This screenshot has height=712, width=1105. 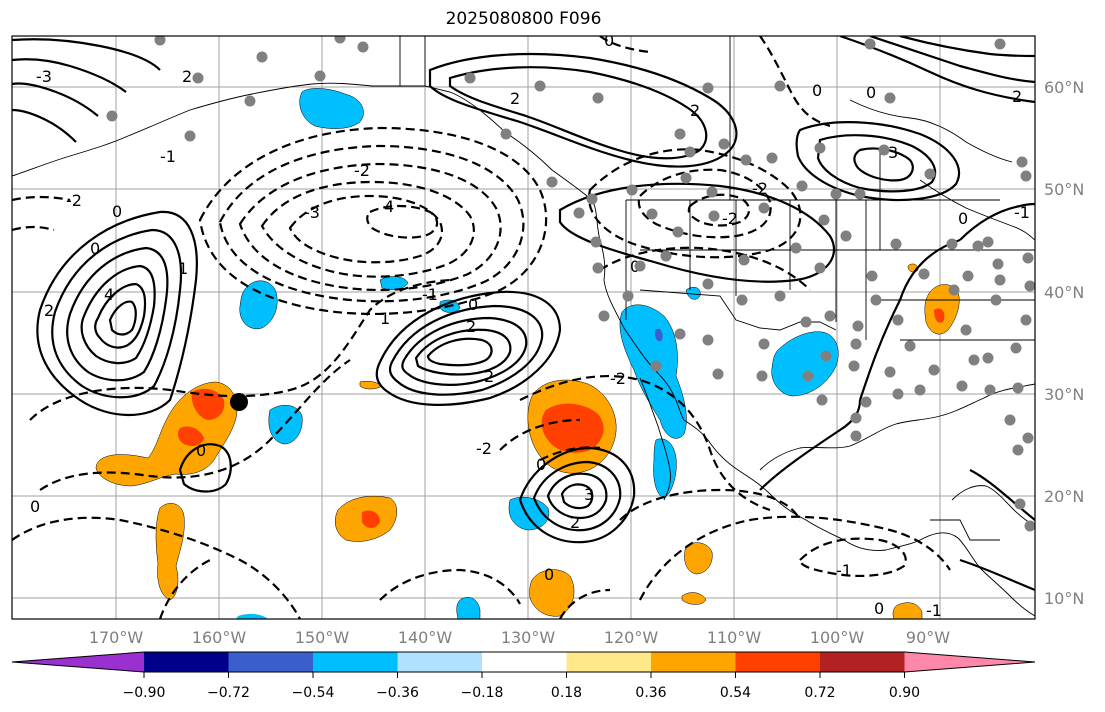 What do you see at coordinates (819, 693) in the screenshot?
I see `colorbar-tick-label: 0.72` at bounding box center [819, 693].